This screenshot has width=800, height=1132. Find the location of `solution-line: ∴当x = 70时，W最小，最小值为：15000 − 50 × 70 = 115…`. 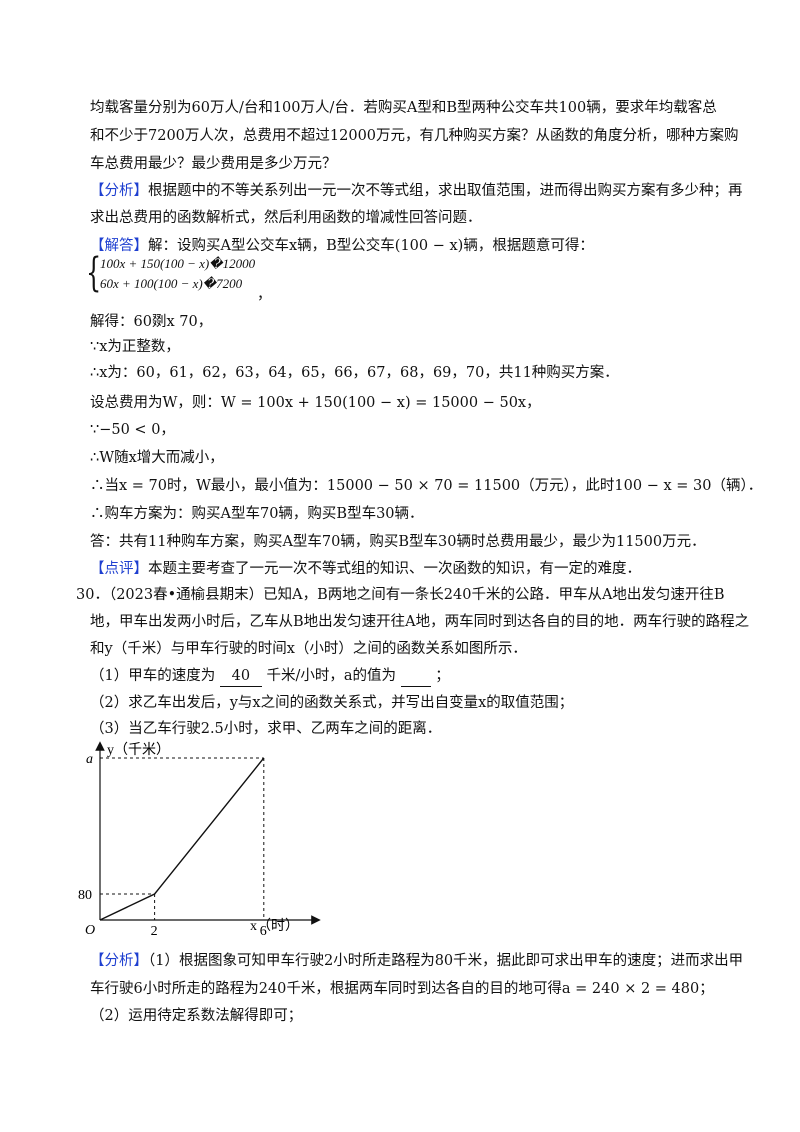

solution-line: ∴当x = 70时，W最小，最小值为：15000 − 50 × 70 = 115… is located at coordinates (426, 486).